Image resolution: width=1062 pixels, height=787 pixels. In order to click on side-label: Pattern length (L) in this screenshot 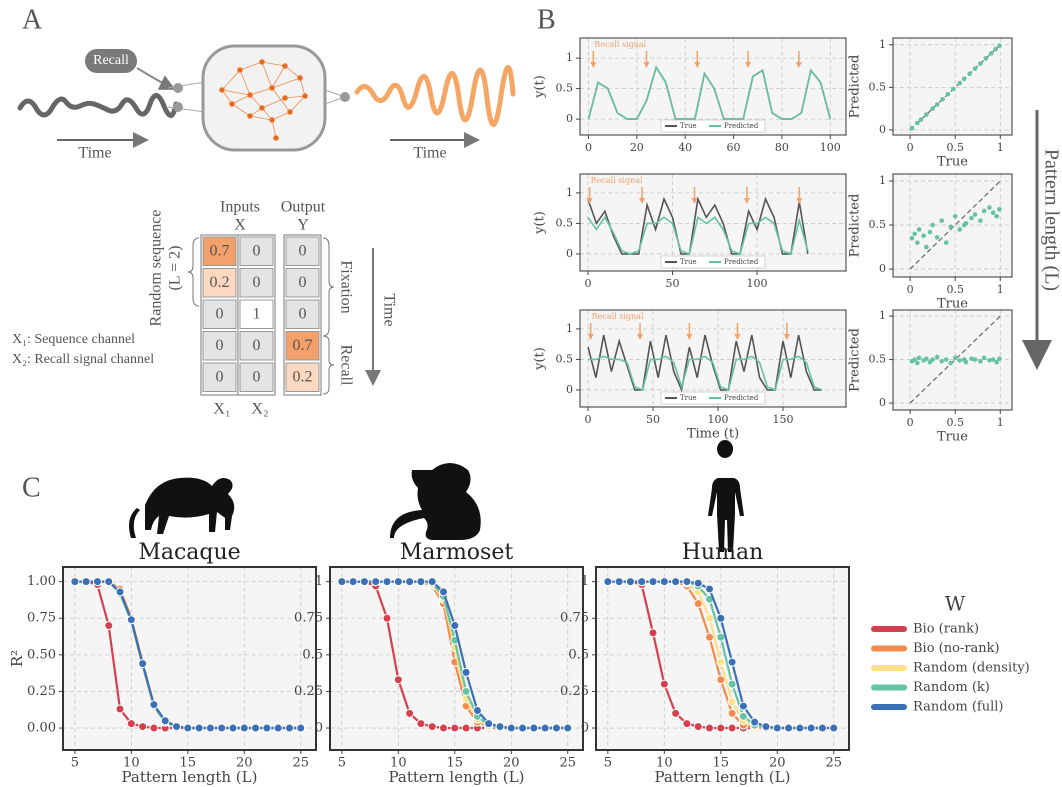, I will do `click(1051, 220)`.